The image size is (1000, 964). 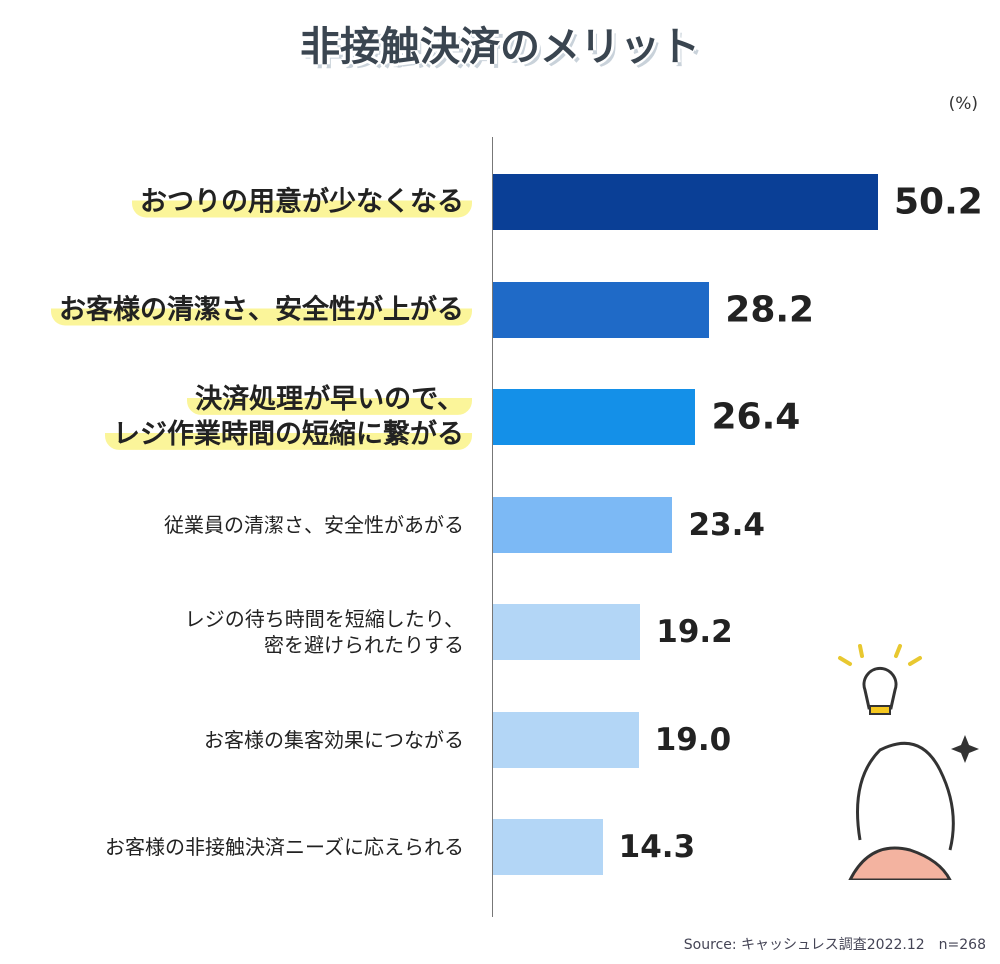 What do you see at coordinates (492, 527) in the screenshot?
I see `axis-line` at bounding box center [492, 527].